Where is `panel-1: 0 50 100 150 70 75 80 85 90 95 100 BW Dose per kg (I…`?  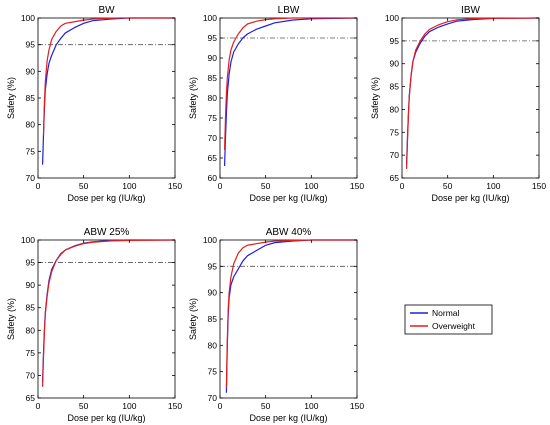 panel-1: 0 50 100 150 70 75 80 85 90 95 100 BW Dose per kg (I… is located at coordinates (94, 104).